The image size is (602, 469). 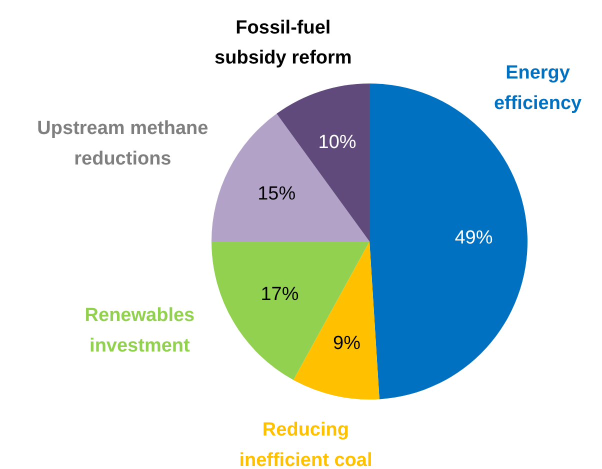 I want to click on data-label: 10%, so click(x=337, y=142).